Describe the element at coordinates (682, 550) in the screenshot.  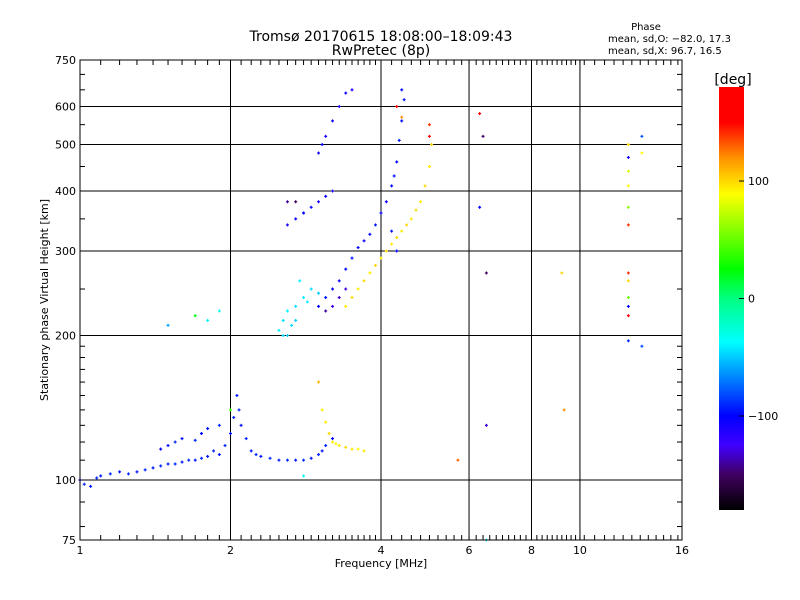
I see `x-tick-label: 16` at that location.